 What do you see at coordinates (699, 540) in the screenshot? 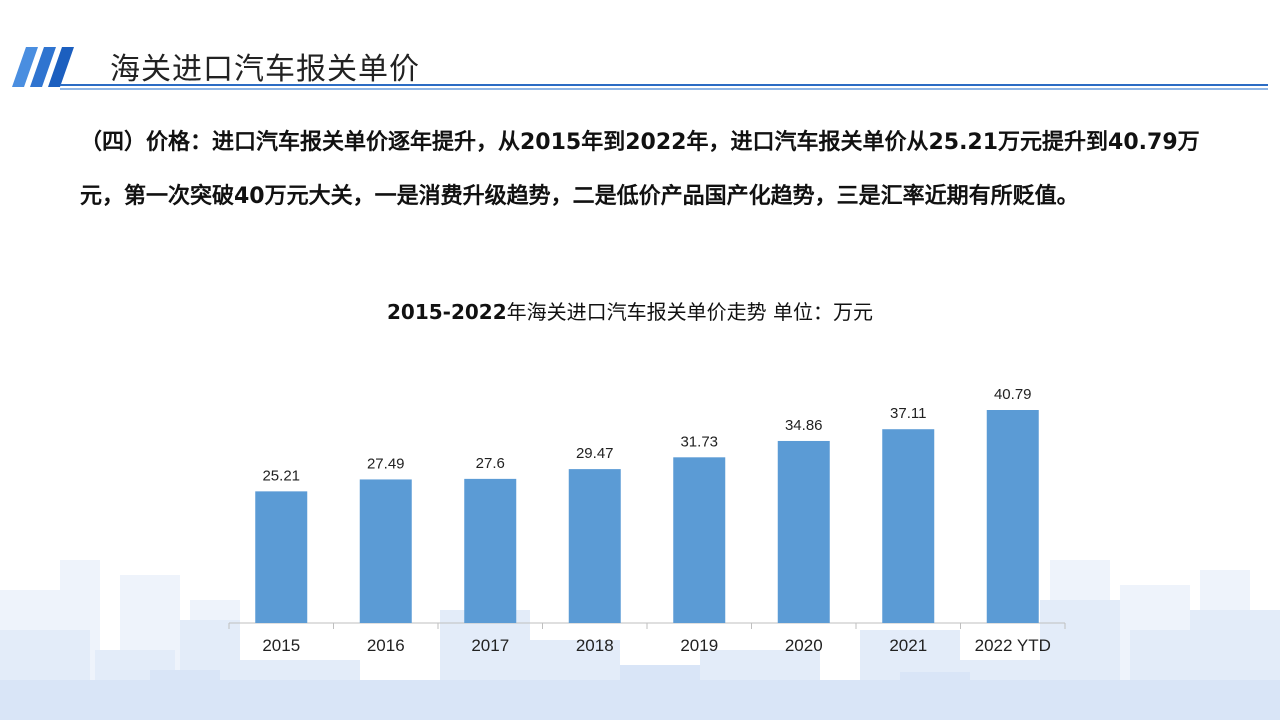
I see `bar-2019` at bounding box center [699, 540].